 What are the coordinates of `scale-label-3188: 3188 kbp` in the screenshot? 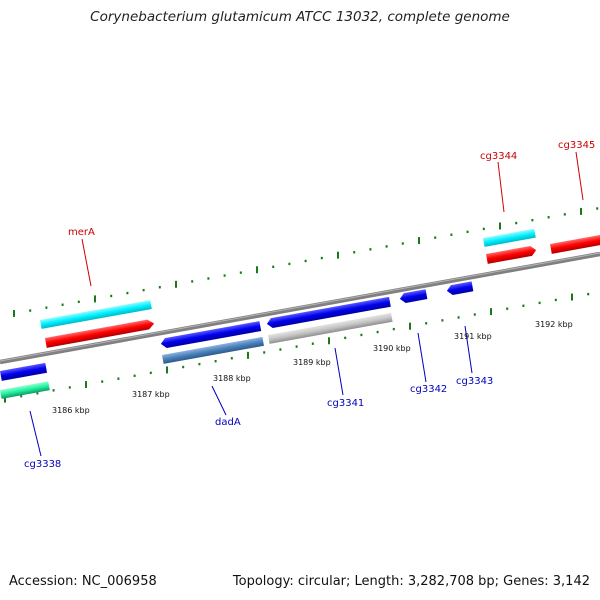 It's located at (232, 378).